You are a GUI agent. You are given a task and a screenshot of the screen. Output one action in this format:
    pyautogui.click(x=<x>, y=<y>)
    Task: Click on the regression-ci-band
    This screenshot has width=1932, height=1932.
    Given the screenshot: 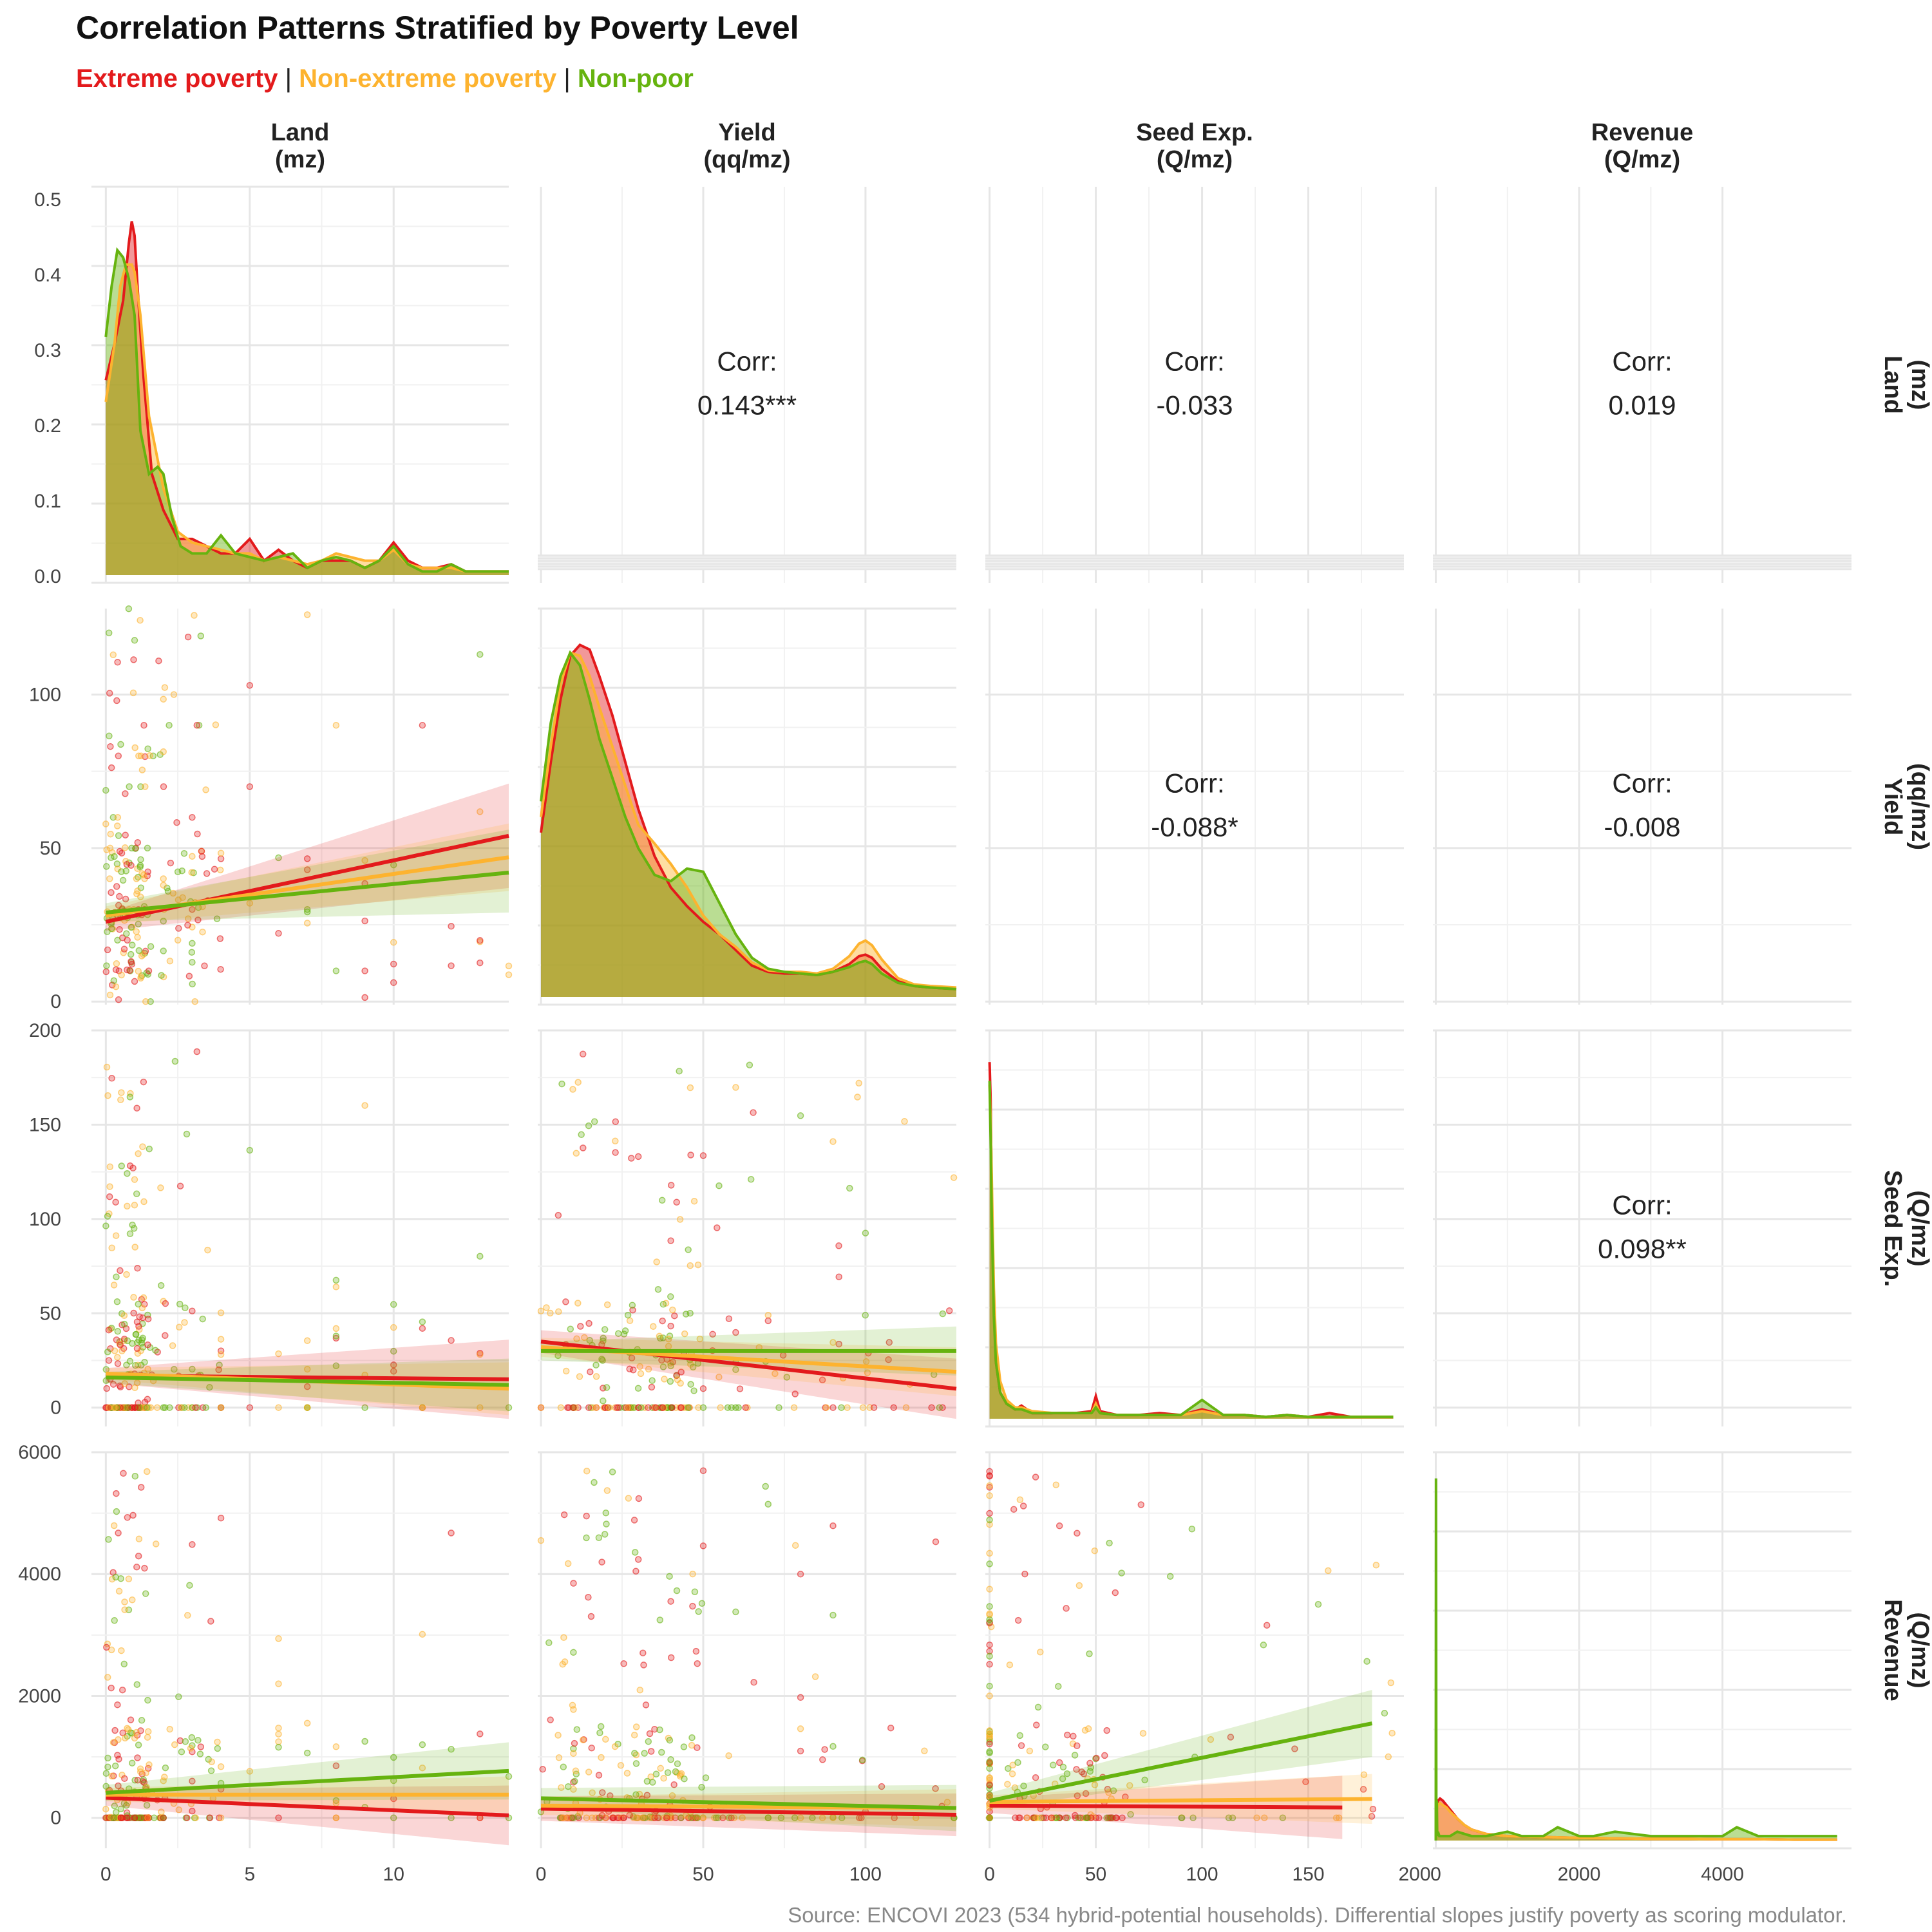 What is the action you would take?
    pyautogui.click(x=307, y=1385)
    